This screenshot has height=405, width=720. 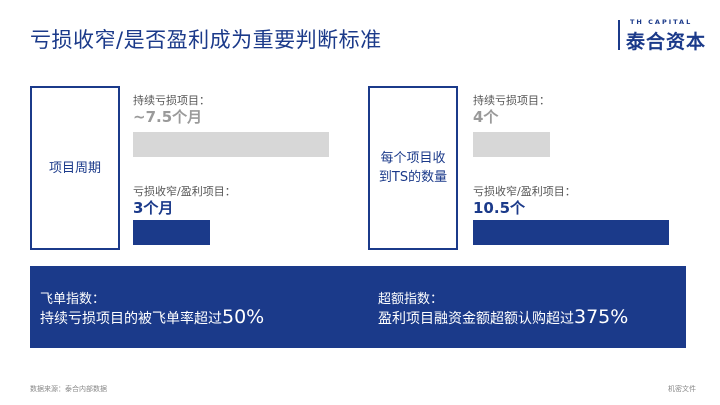 What do you see at coordinates (73, 299) in the screenshot?
I see `flyer-index-caption: 飞单指数：` at bounding box center [73, 299].